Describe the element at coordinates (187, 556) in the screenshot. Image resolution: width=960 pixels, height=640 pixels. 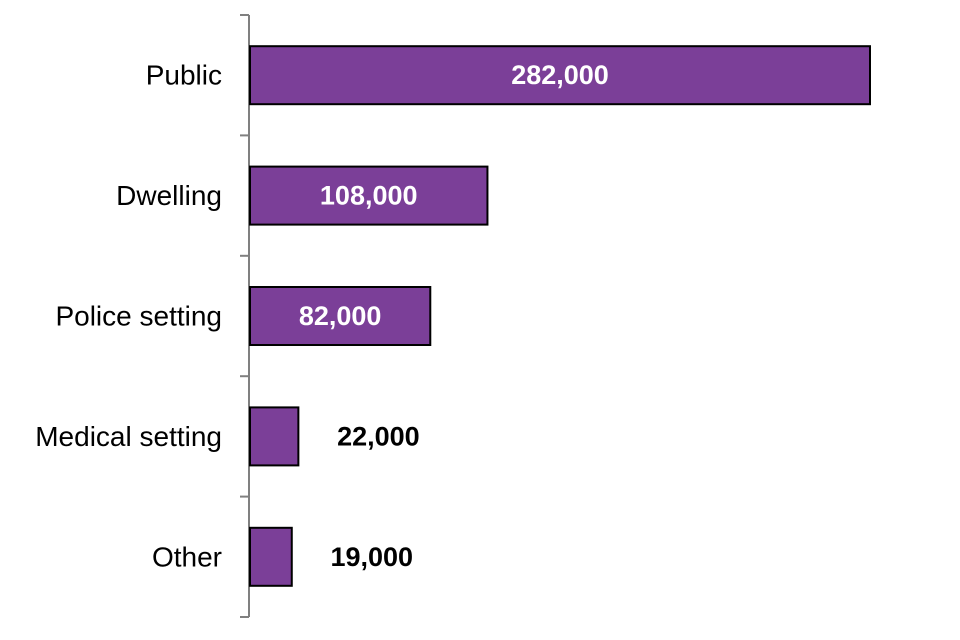
I see `category-label: Other` at that location.